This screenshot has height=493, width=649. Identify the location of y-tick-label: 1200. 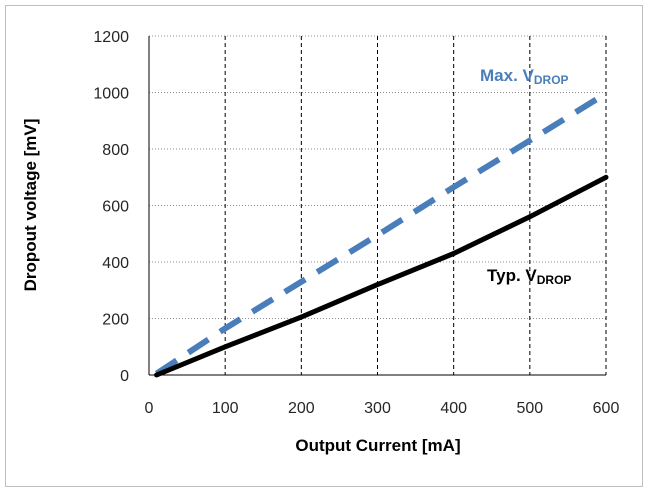
(111, 37).